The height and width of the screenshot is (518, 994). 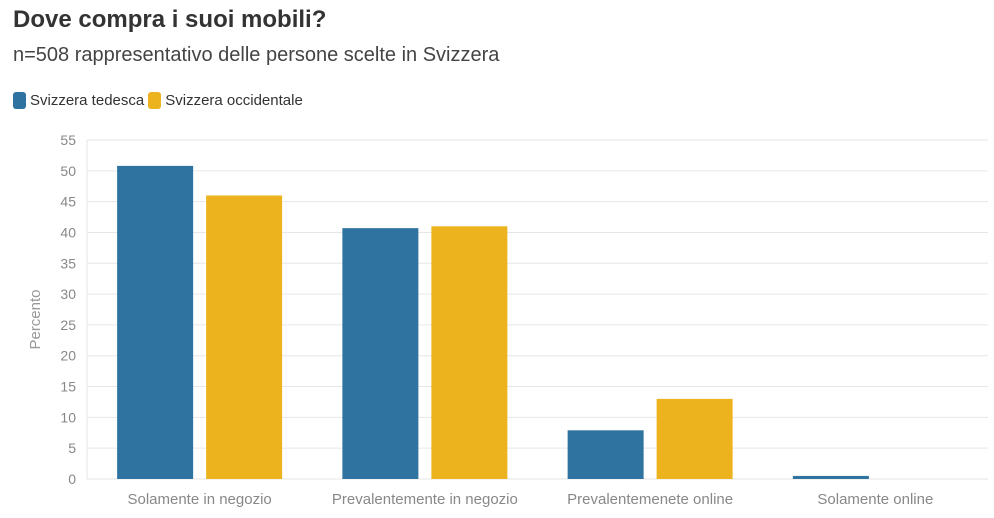 What do you see at coordinates (68, 232) in the screenshot?
I see `y-tick-label: 40` at bounding box center [68, 232].